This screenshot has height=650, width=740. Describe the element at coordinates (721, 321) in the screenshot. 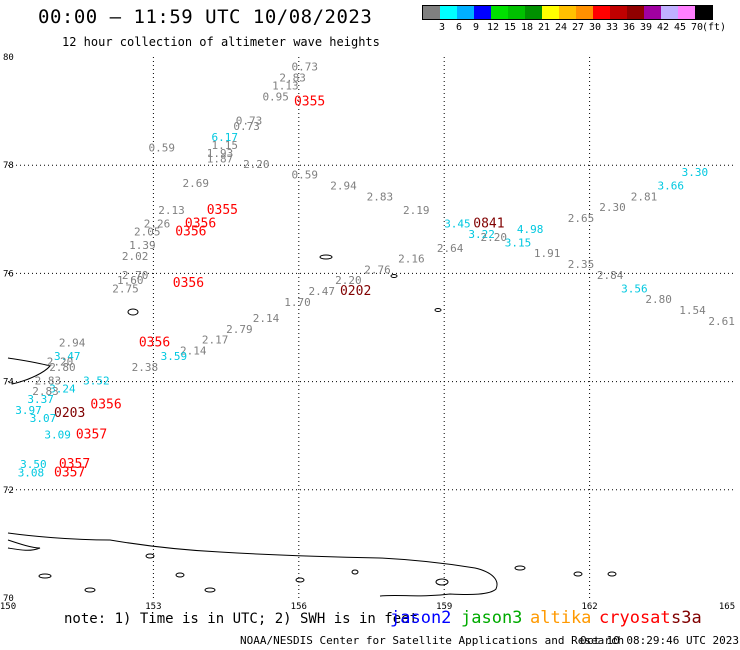

I see `wave-height-label: 2.61` at that location.